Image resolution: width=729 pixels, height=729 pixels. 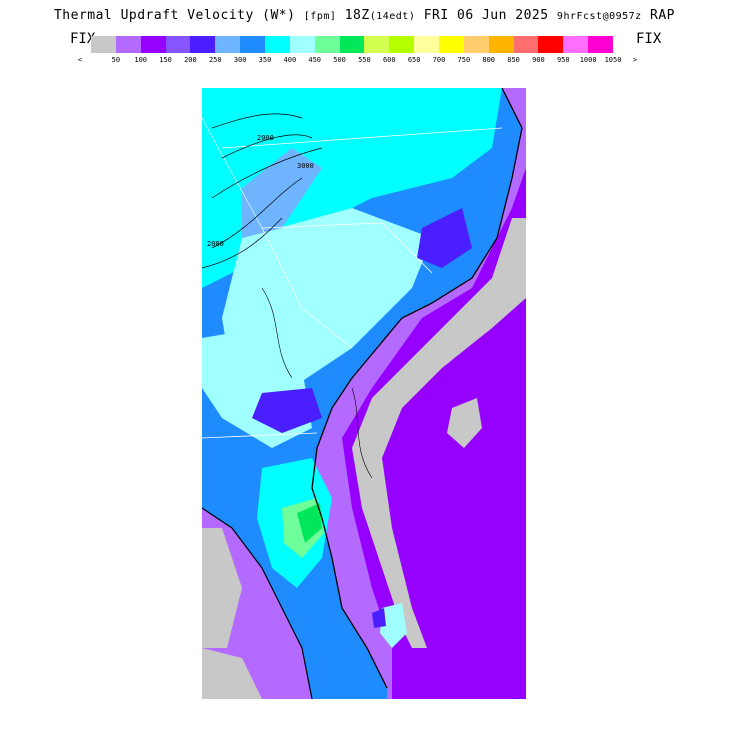 I want to click on legend-tick-label: 650, so click(x=414, y=60).